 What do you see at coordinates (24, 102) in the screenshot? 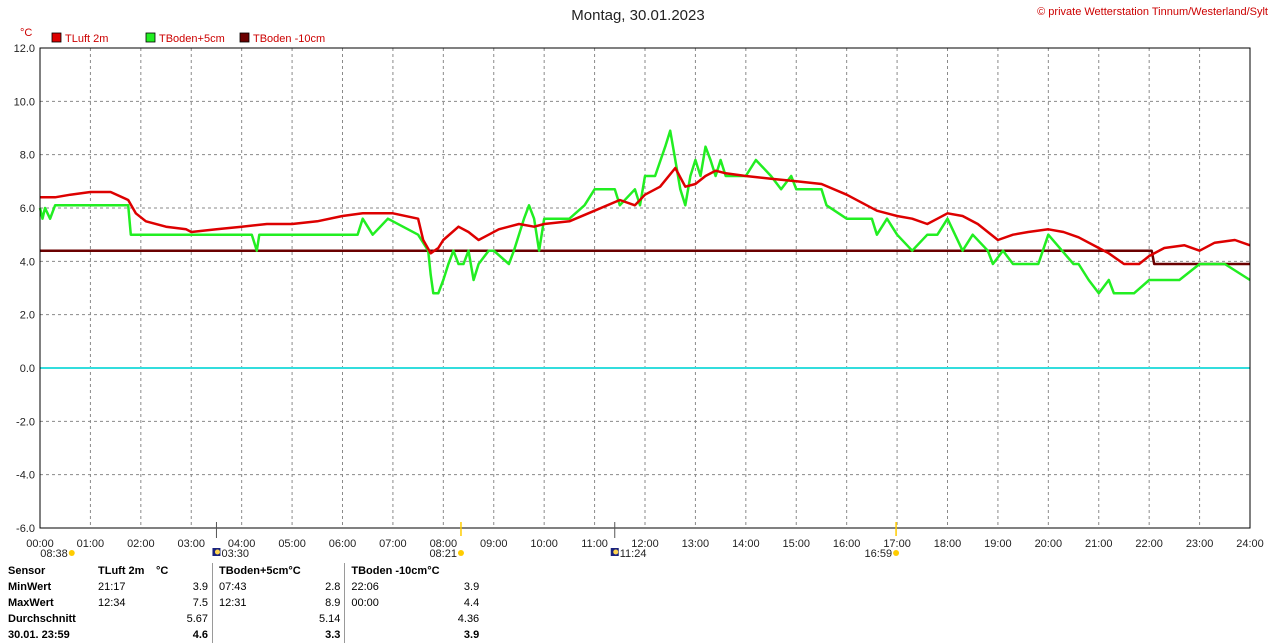
I see `y-tick-label: 10.0` at bounding box center [24, 102].